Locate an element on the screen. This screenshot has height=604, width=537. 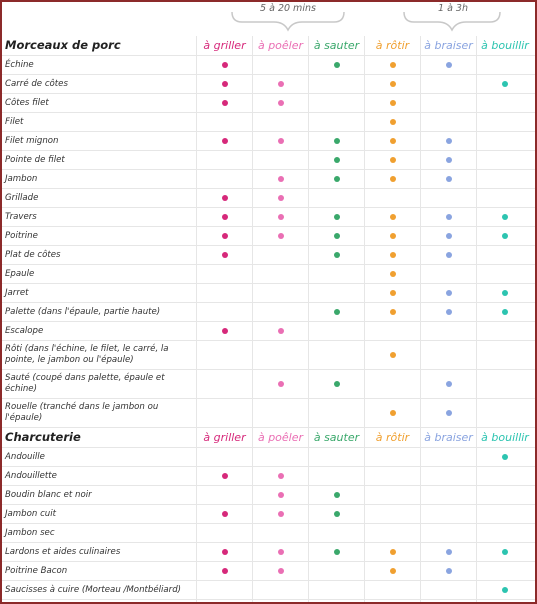
table-row: Andouille is located at coordinates (268, 457).